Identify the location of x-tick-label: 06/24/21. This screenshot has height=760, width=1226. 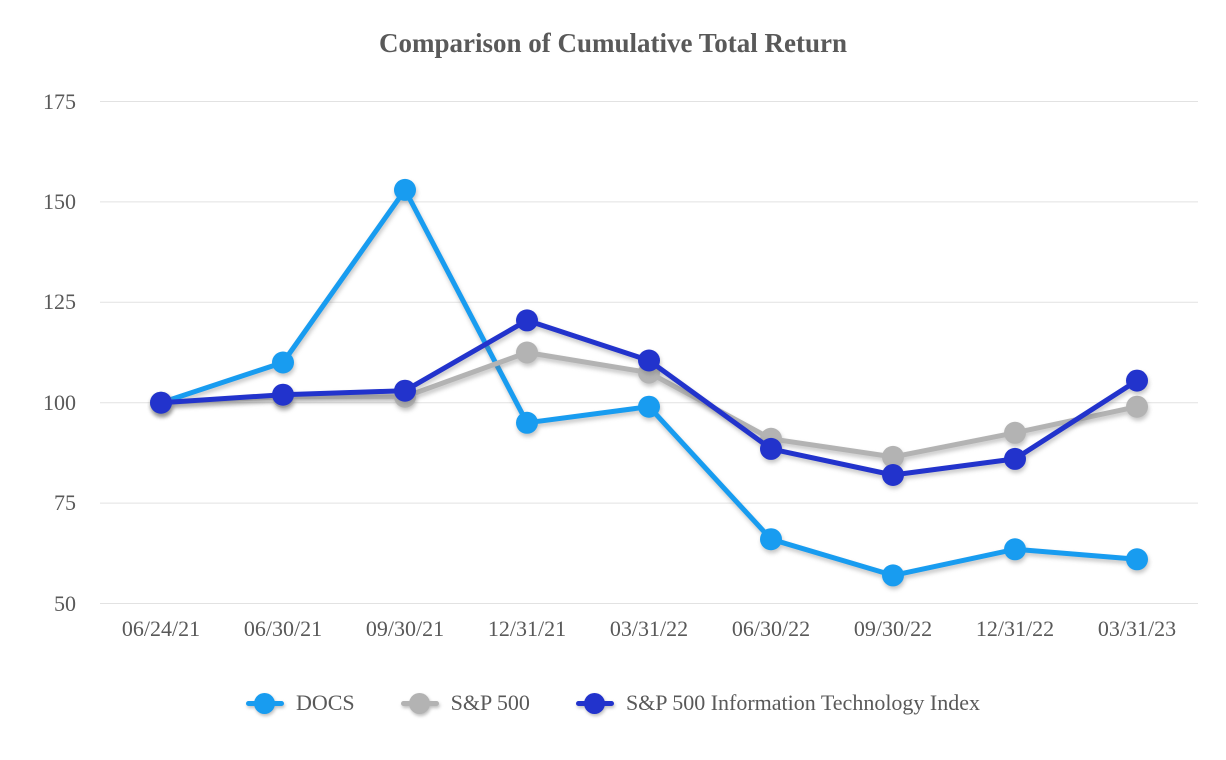
(161, 628).